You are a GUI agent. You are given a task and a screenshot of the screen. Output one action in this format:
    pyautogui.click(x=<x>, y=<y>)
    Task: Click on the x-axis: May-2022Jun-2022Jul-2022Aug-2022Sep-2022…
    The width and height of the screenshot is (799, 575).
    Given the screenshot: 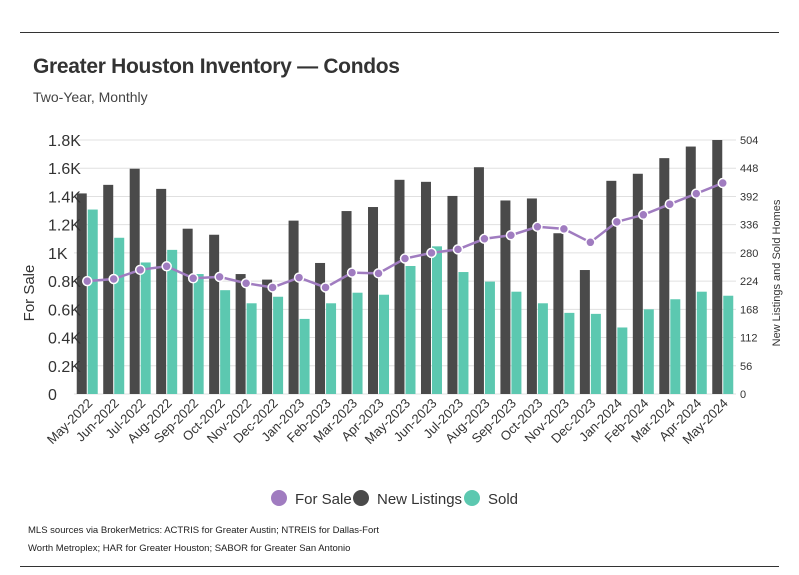 What is the action you would take?
    pyautogui.click(x=387, y=421)
    